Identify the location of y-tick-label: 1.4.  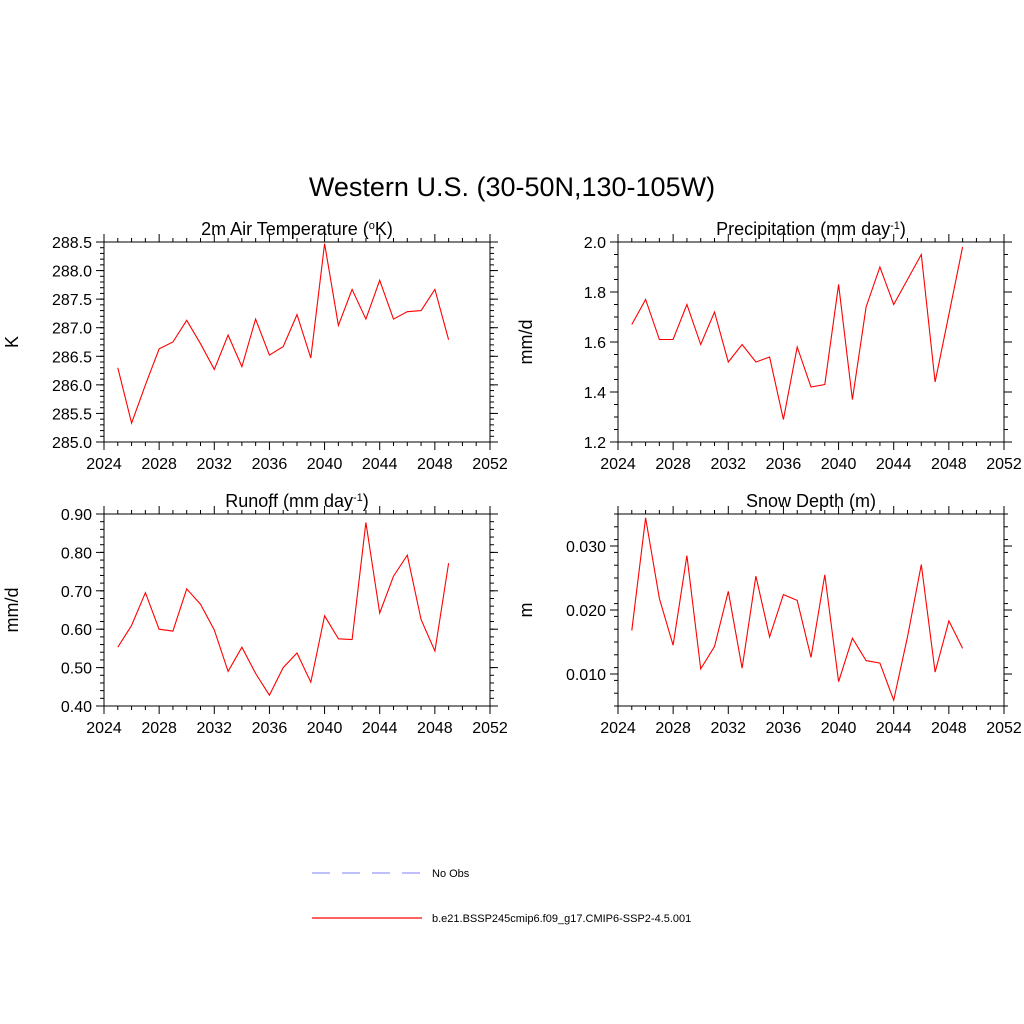
(595, 393).